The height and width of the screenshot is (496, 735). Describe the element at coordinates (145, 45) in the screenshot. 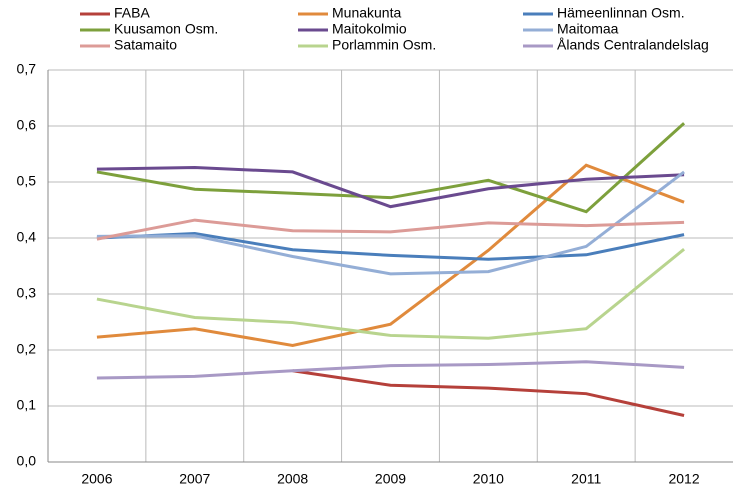

I see `legend-label: Satamaito` at that location.